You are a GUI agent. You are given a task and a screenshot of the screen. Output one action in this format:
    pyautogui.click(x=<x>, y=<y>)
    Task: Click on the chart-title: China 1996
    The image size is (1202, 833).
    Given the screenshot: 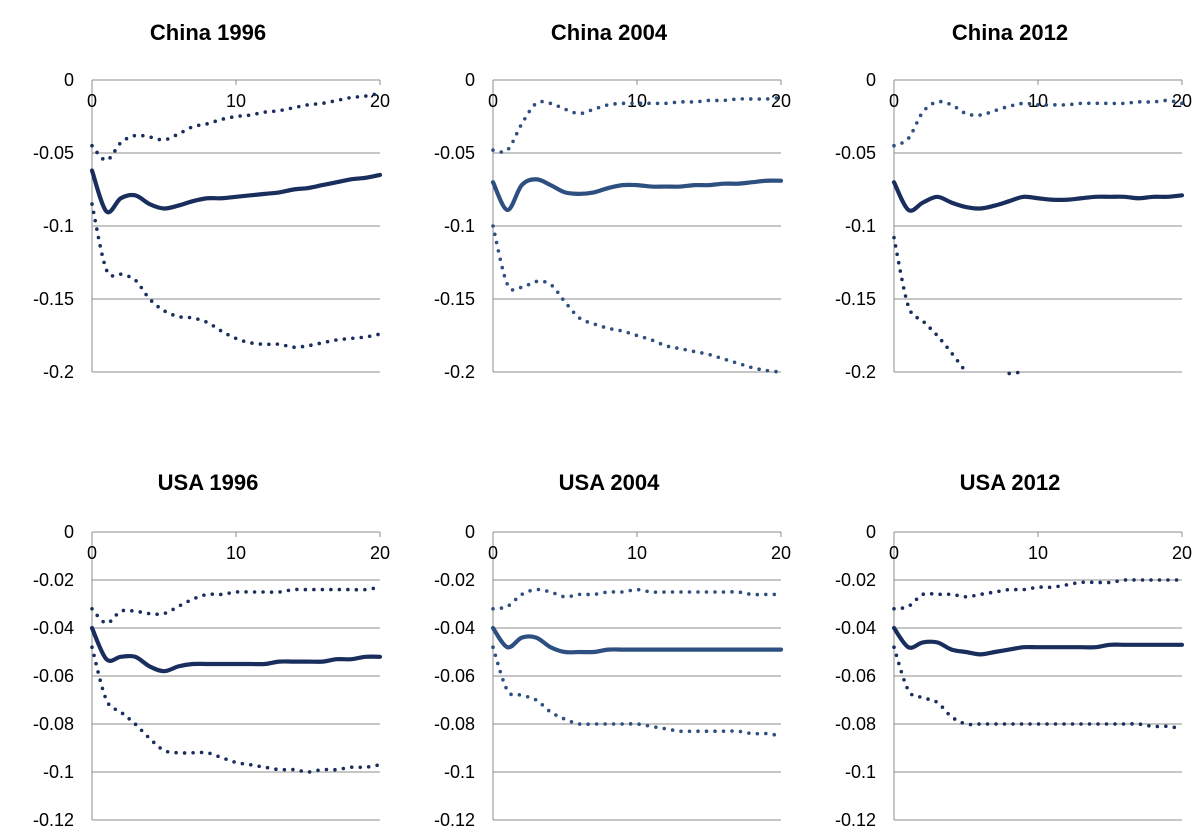 What is the action you would take?
    pyautogui.click(x=208, y=32)
    